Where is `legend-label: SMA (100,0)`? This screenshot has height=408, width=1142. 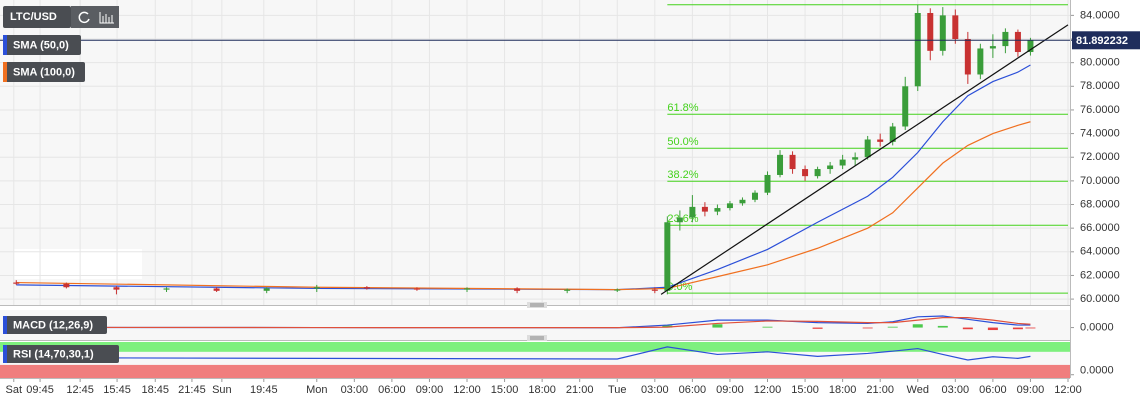
legend-label: SMA (100,0) is located at coordinates (44, 72).